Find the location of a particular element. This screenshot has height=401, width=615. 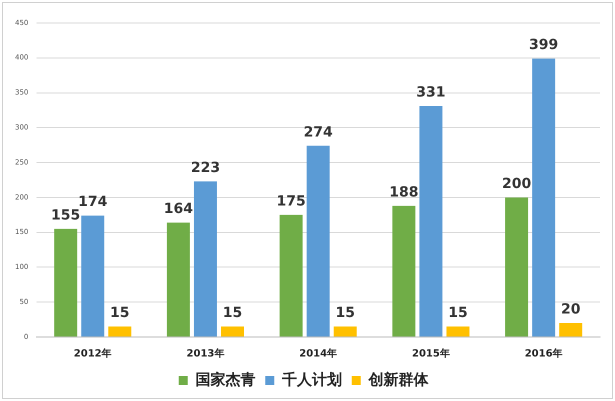

data-label: 188 is located at coordinates (403, 192).